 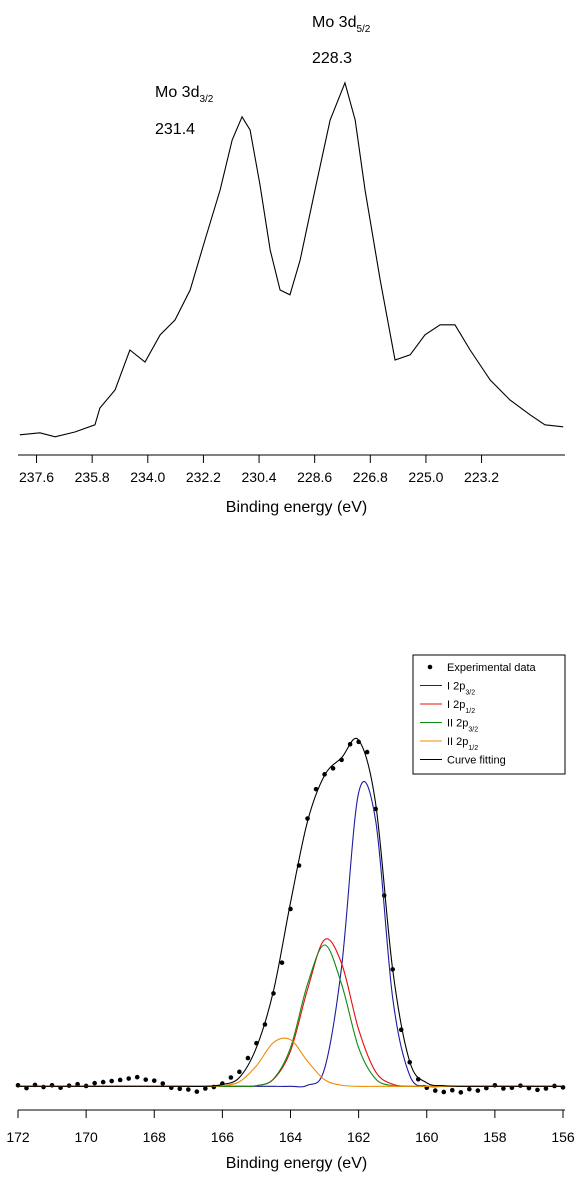 What do you see at coordinates (425, 477) in the screenshot?
I see `x-tick-label: 225.0` at bounding box center [425, 477].